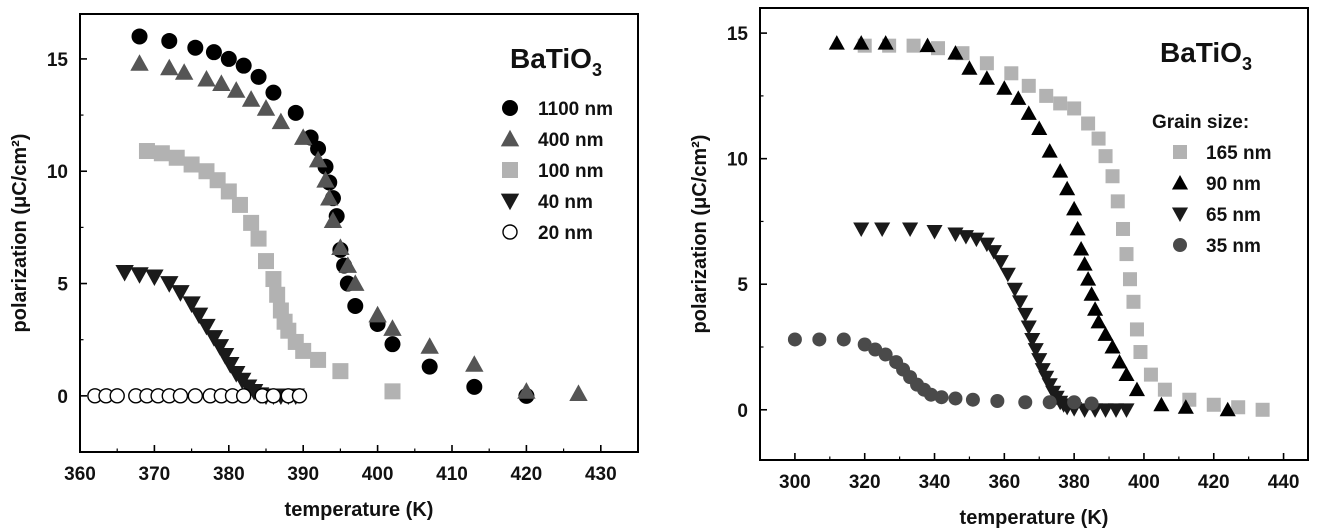 The width and height of the screenshot is (1322, 530). Describe the element at coordinates (738, 34) in the screenshot. I see `y-tick-label: 15` at that location.